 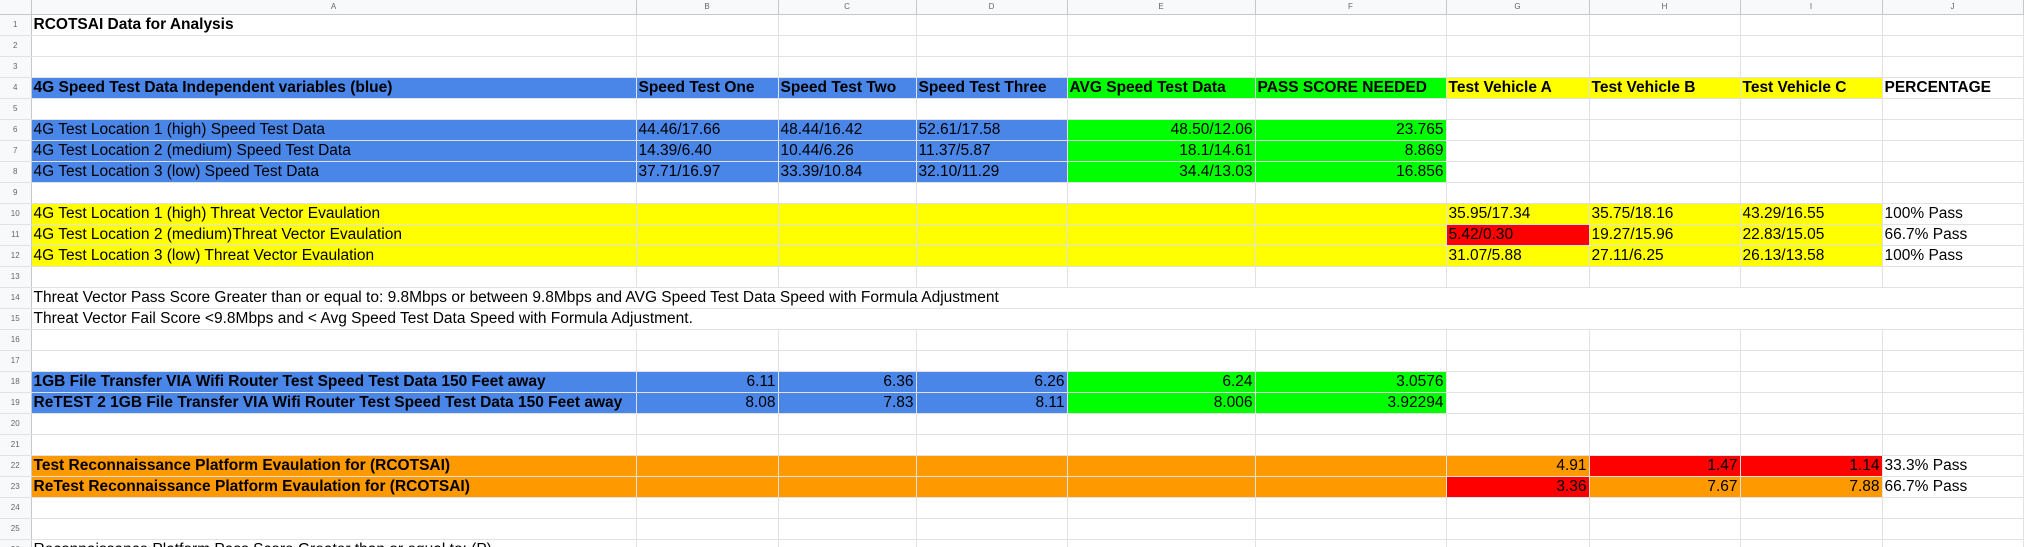 What do you see at coordinates (992, 88) in the screenshot?
I see `header-cell-speed-test-three: Speed Test Three` at bounding box center [992, 88].